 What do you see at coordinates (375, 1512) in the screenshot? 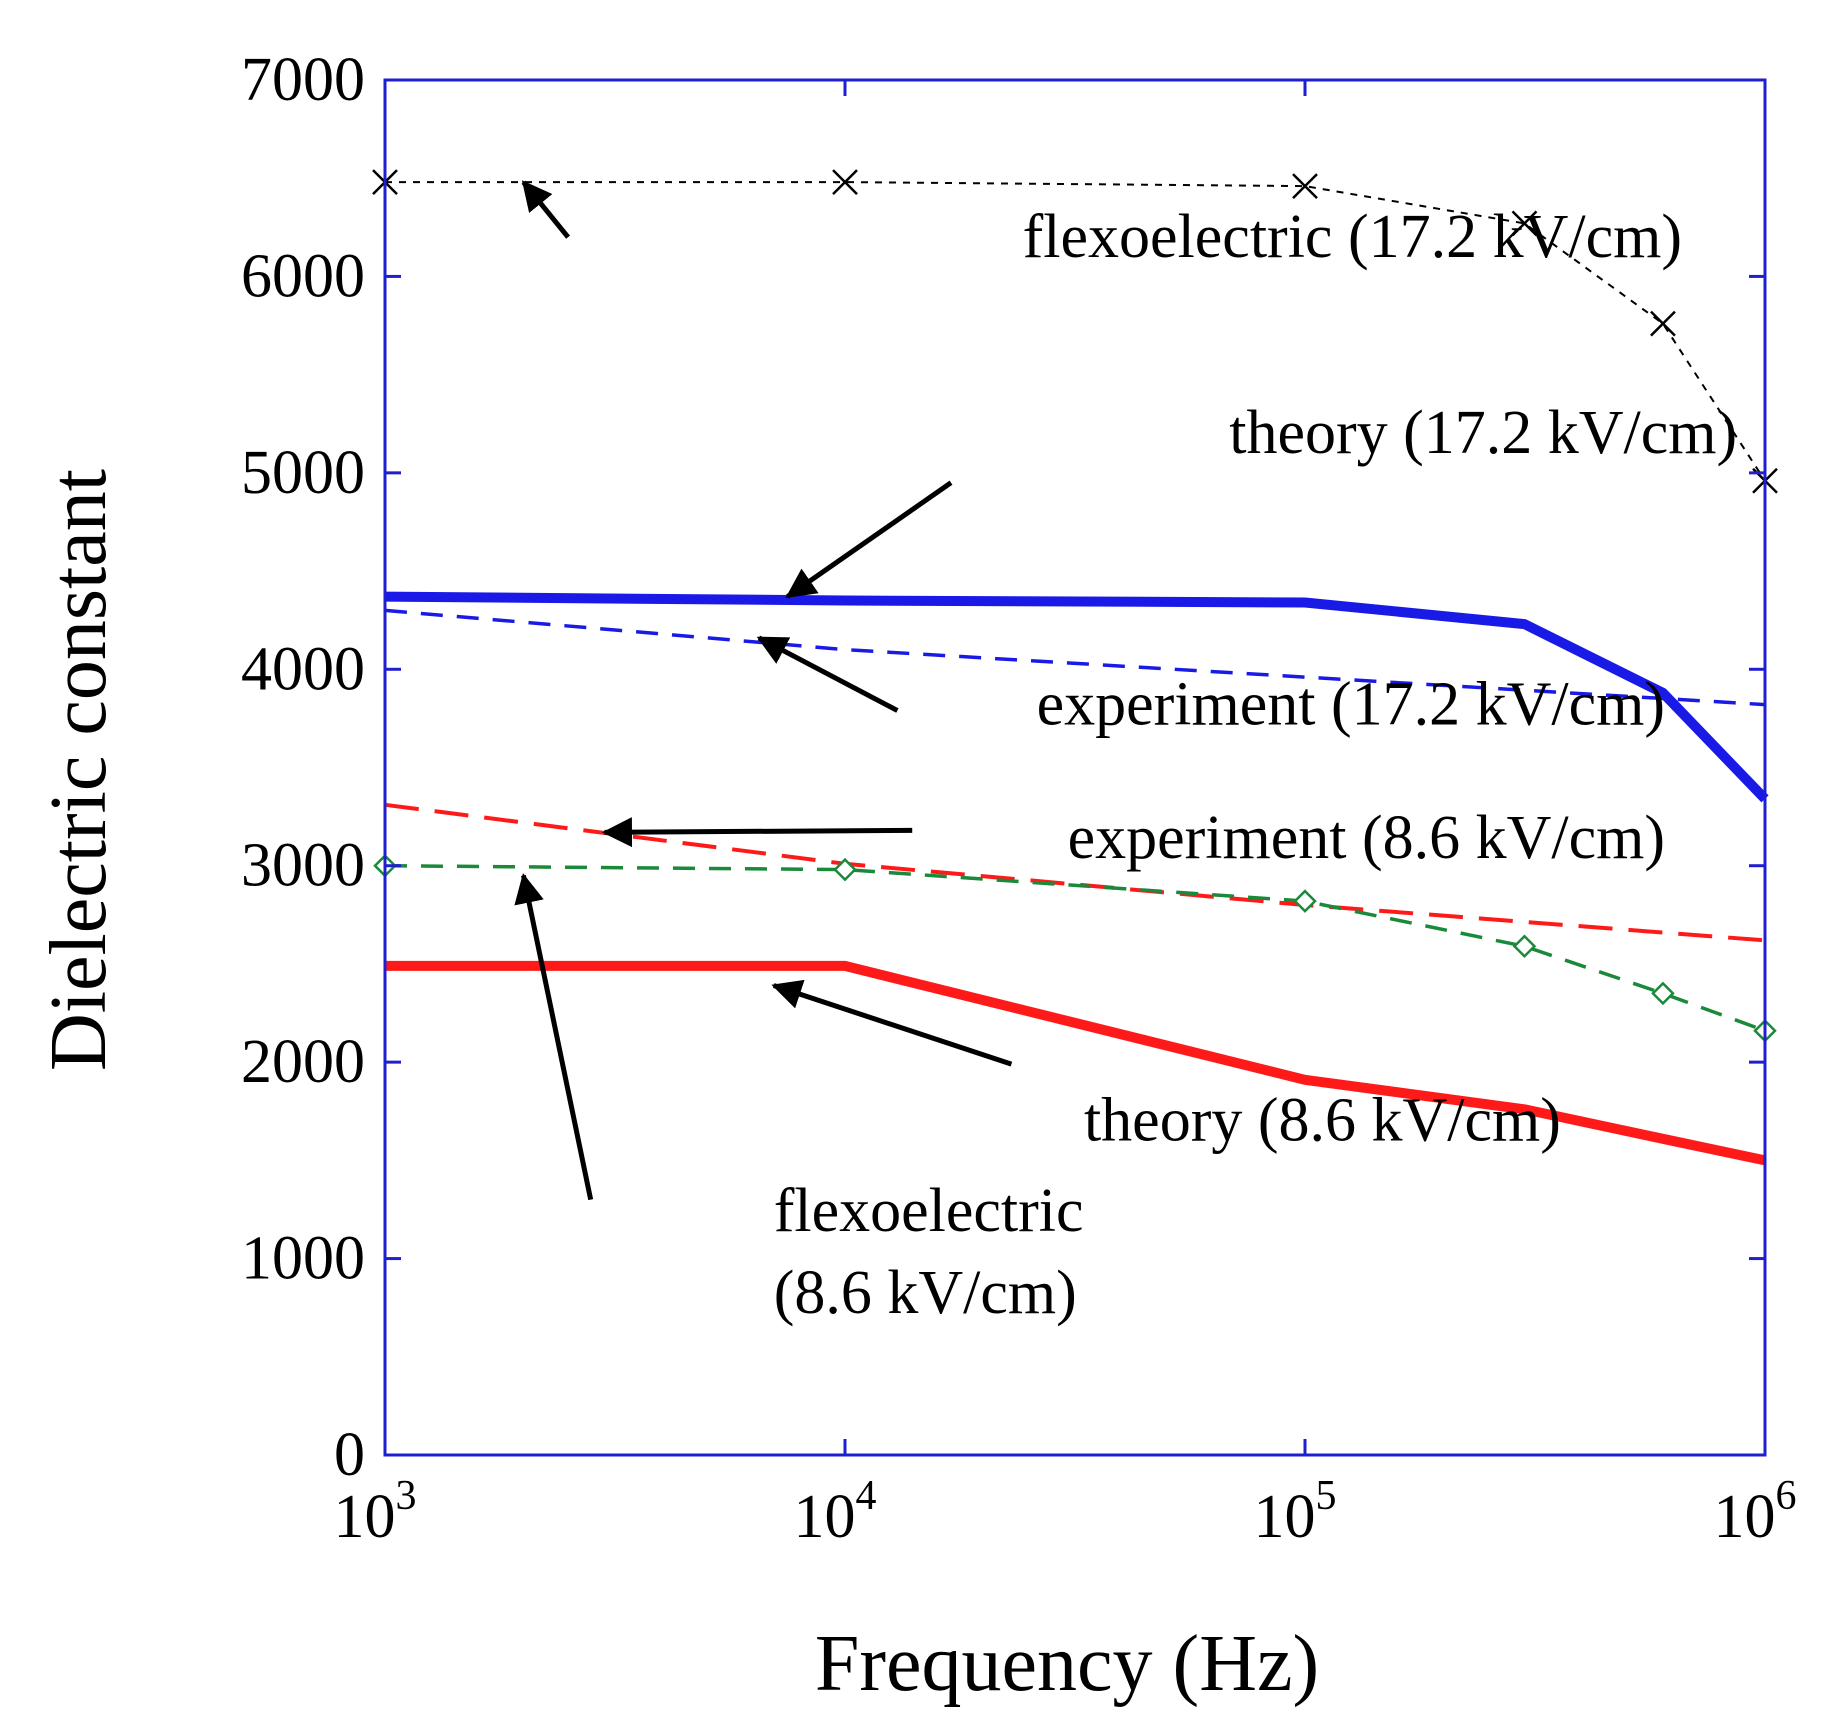
I see `x-tick-label: 10³` at bounding box center [375, 1512].